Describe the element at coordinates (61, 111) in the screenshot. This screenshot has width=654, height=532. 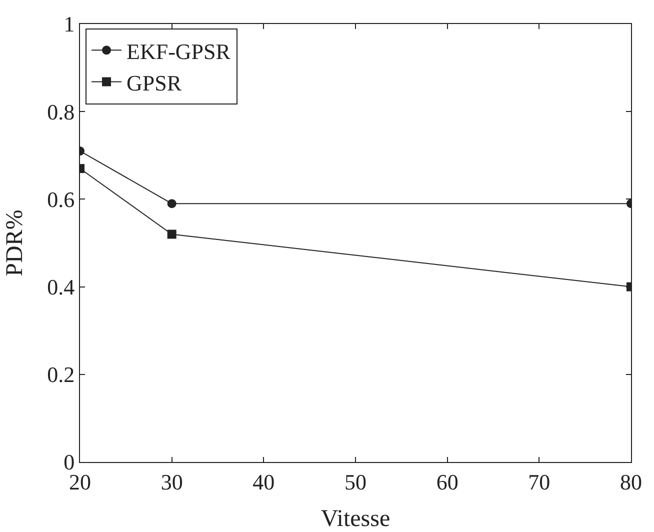
I see `y-tick-label: 0.8` at that location.